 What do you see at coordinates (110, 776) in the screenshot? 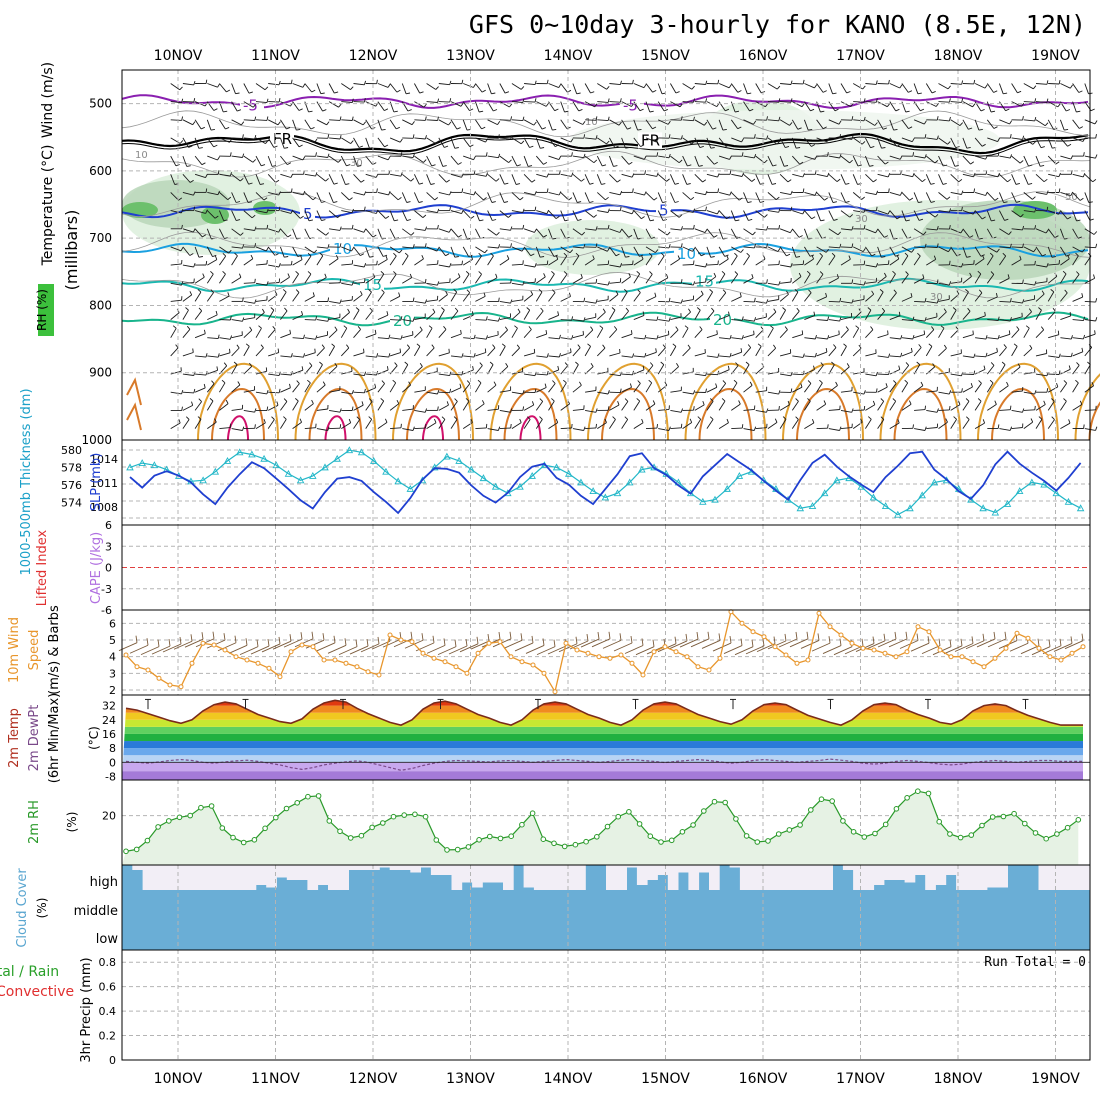
I see `temp-tick: -8` at bounding box center [110, 776].